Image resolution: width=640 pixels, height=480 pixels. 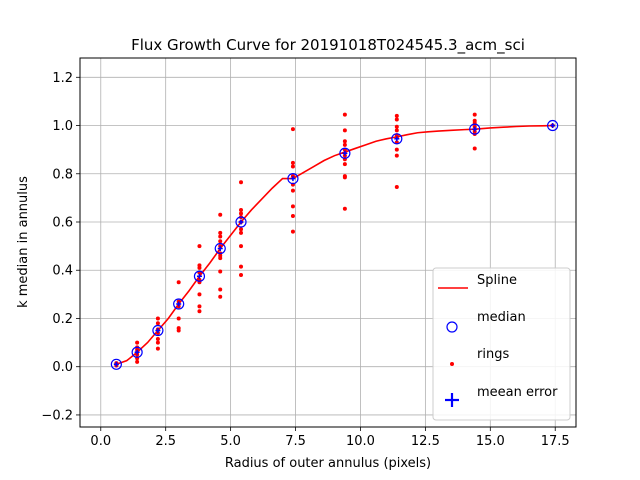 What do you see at coordinates (62, 367) in the screenshot?
I see `y-tick-label: 0.0` at bounding box center [62, 367].